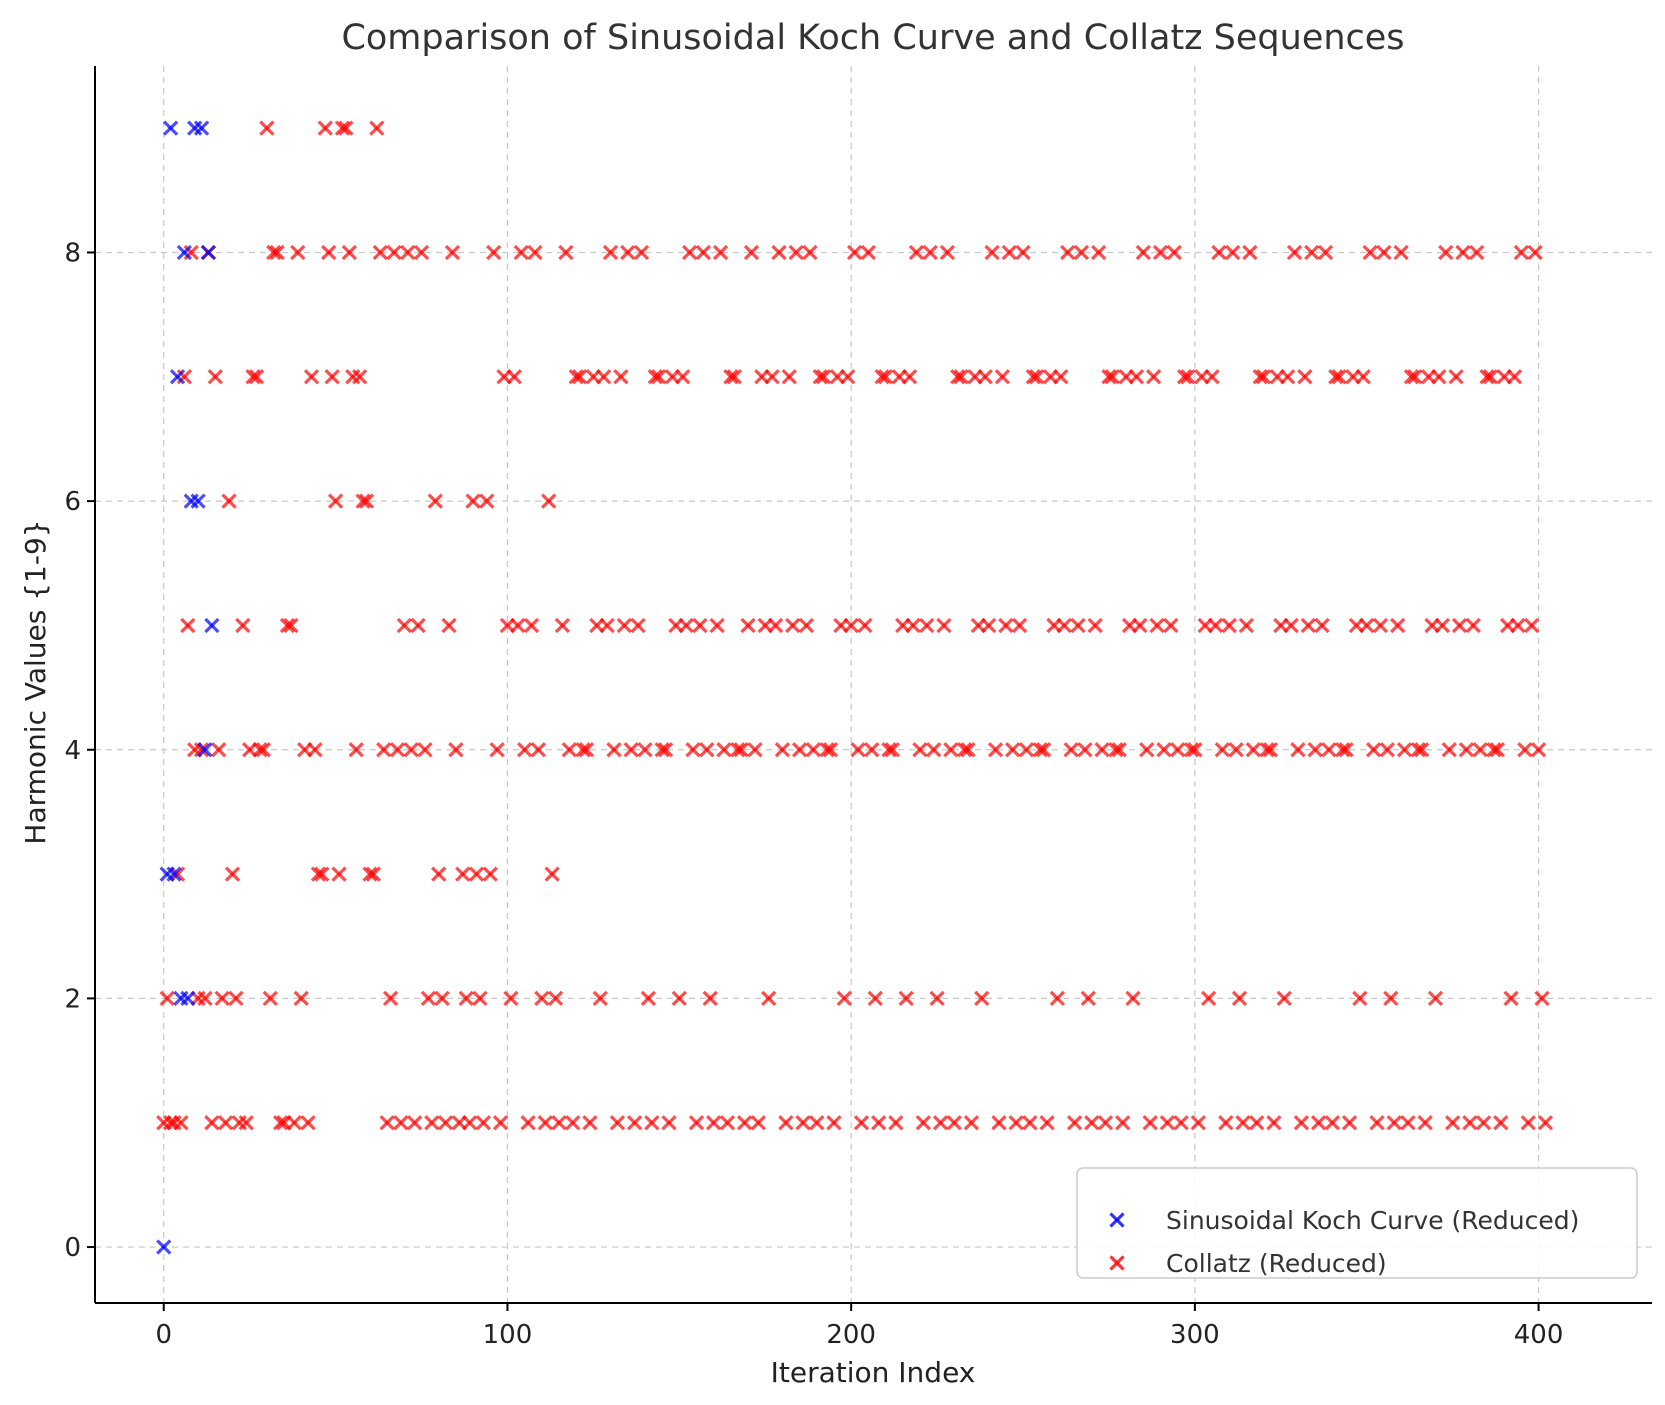  Describe the element at coordinates (873, 1372) in the screenshot. I see `x-axis-label: Iteration Index` at that location.